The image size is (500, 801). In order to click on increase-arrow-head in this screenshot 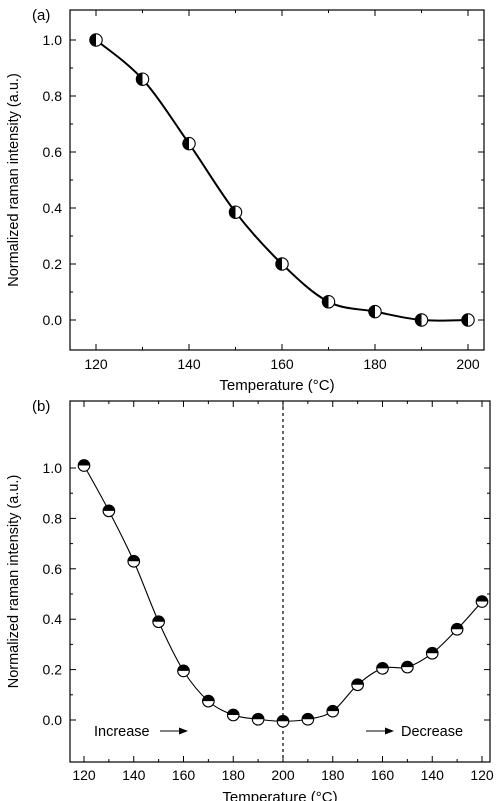, I will do `click(183, 731)`.